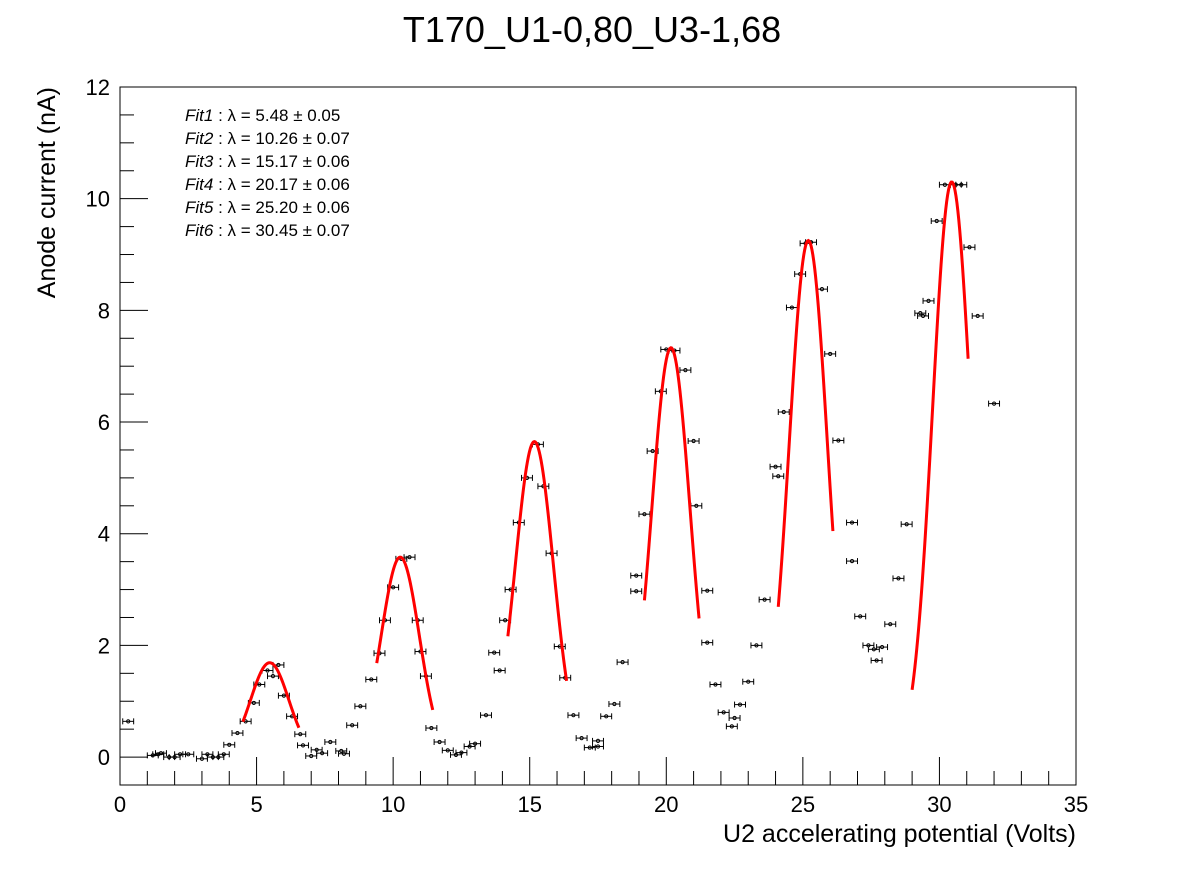 This screenshot has width=1196, height=872. I want to click on y-tick-label: 12, so click(98, 87).